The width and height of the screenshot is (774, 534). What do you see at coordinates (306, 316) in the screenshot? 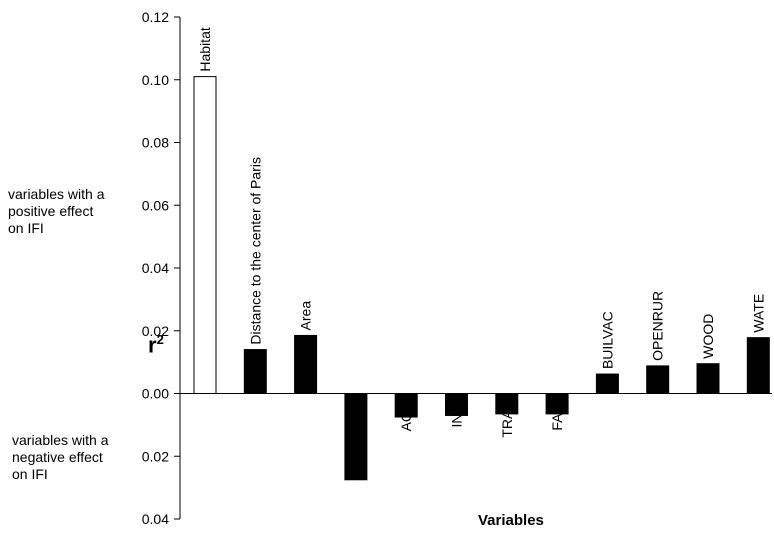
I see `bar-label: Area` at bounding box center [306, 316].